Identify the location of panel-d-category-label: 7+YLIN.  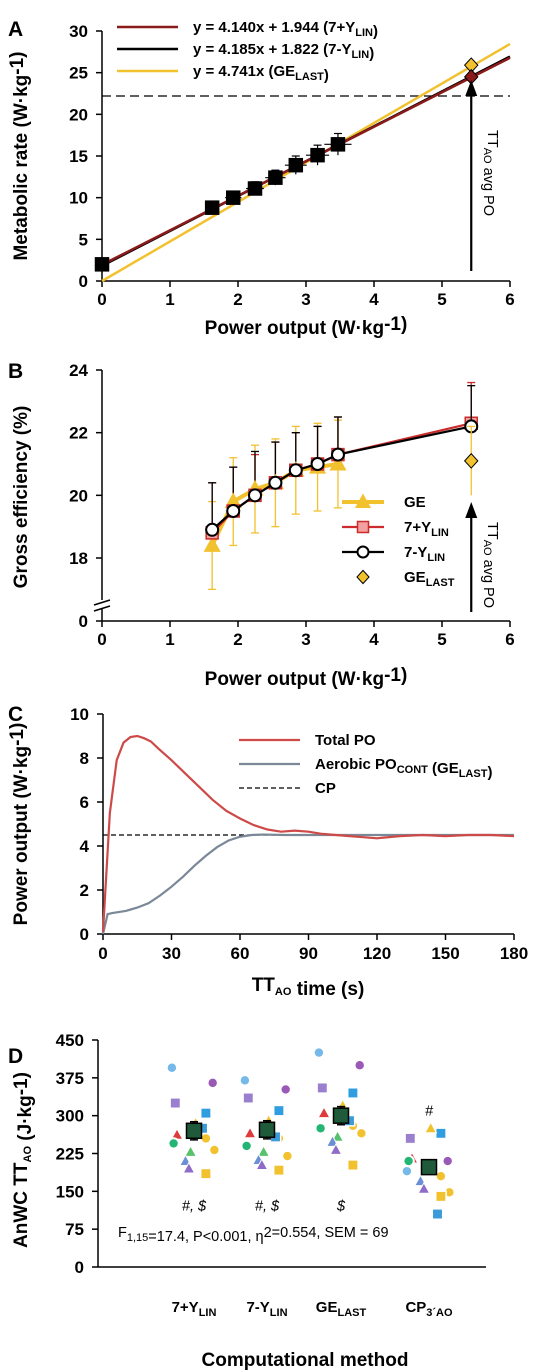
(194, 1309).